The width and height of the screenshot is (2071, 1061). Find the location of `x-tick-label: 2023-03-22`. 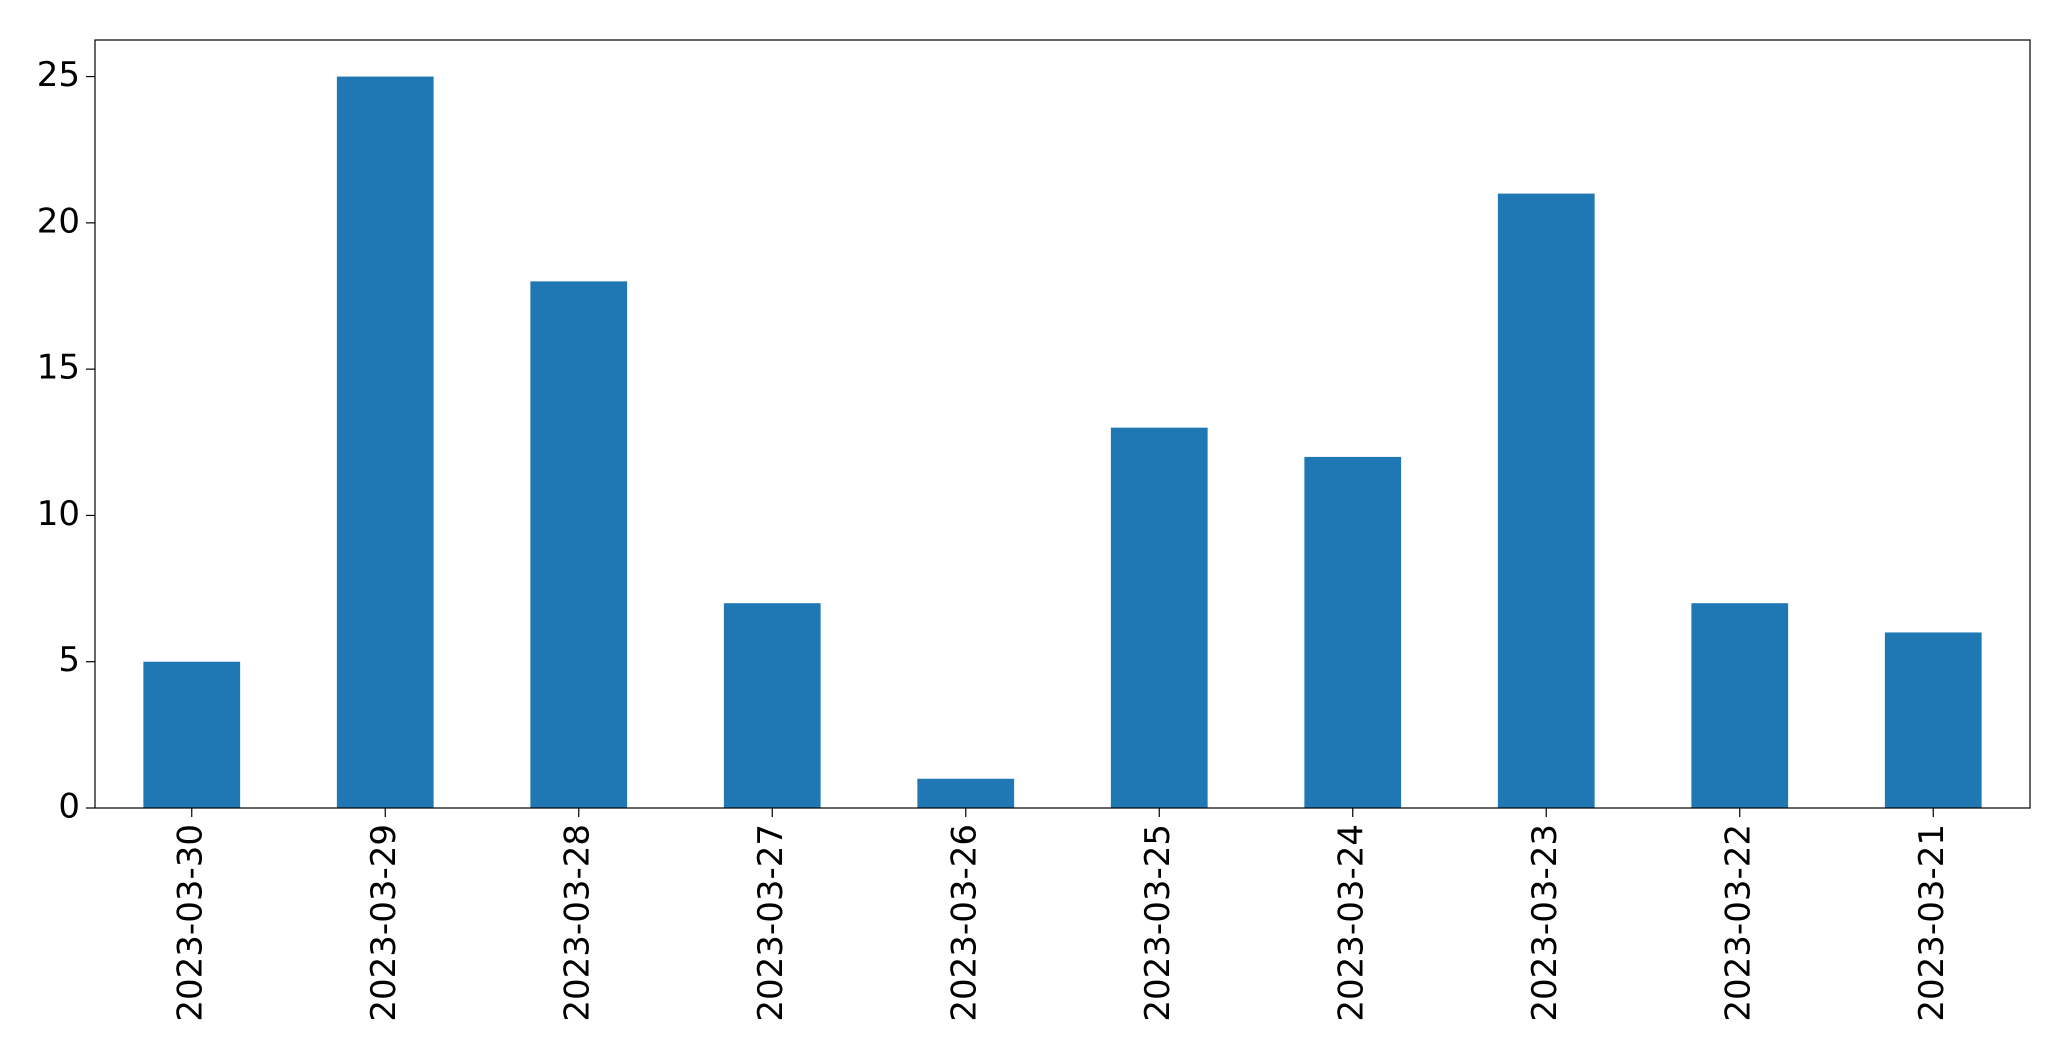

x-tick-label: 2023-03-22 is located at coordinates (1738, 923).